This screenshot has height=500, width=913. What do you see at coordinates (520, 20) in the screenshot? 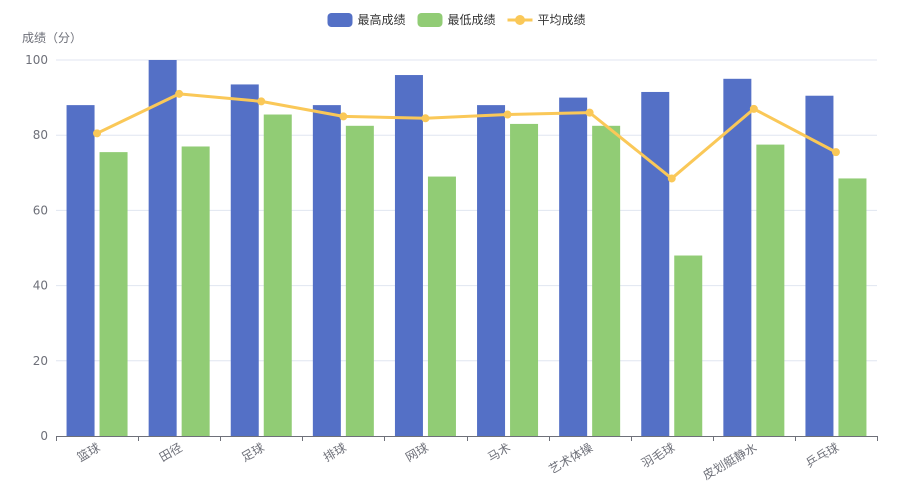
I see `legend-swatch-dot` at bounding box center [520, 20].